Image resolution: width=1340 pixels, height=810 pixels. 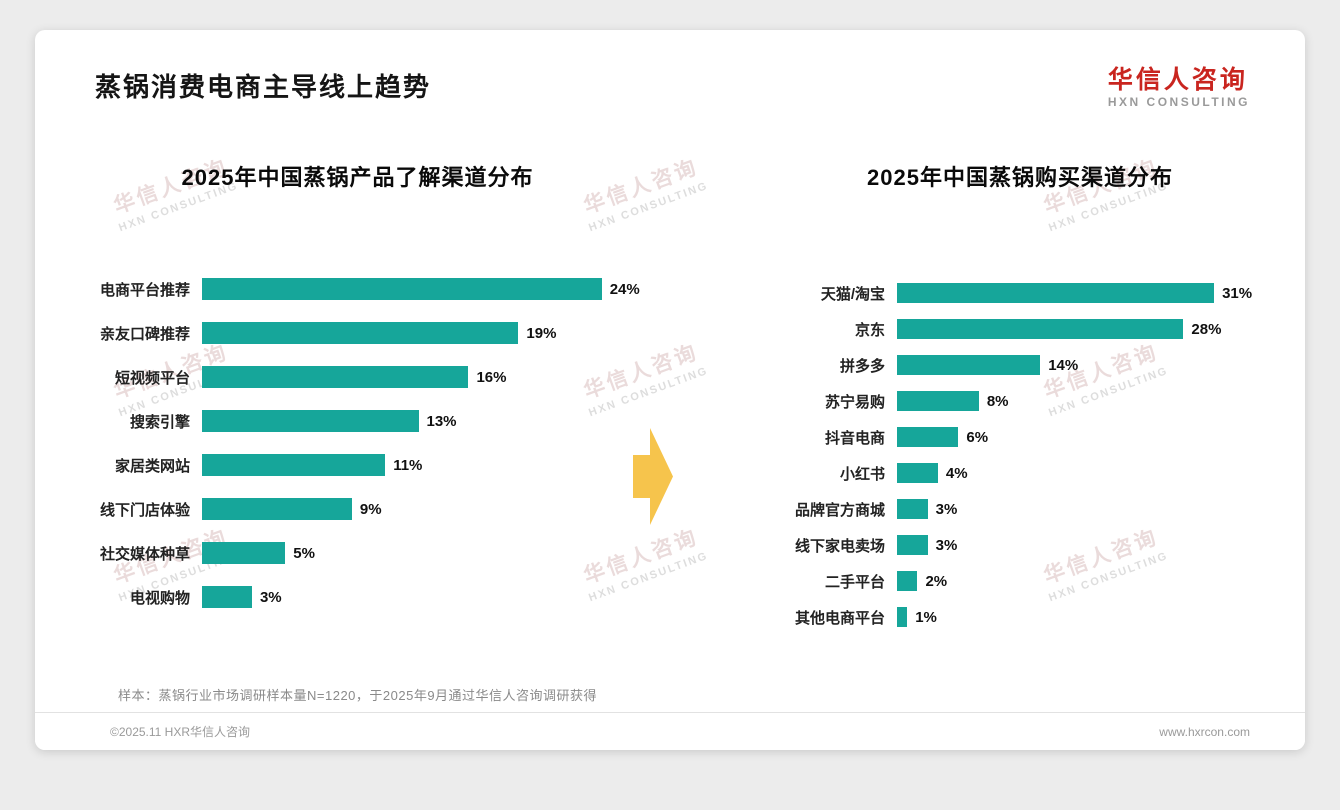 I want to click on bar-label: 家居类网站, so click(x=152, y=466).